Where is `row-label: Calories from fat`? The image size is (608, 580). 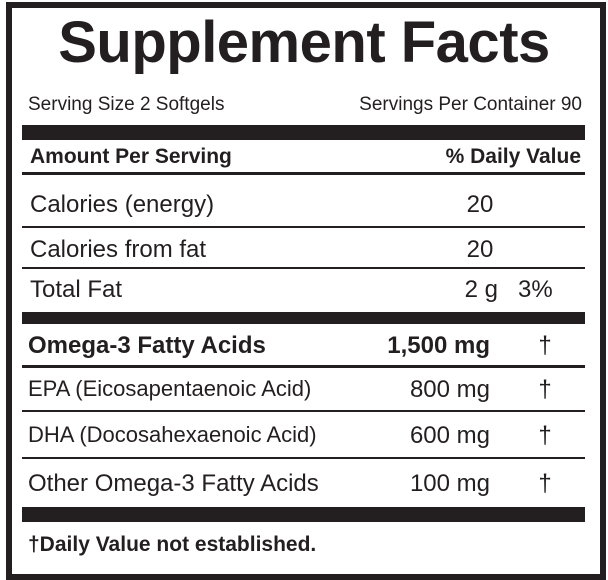
row-label: Calories from fat is located at coordinates (118, 249).